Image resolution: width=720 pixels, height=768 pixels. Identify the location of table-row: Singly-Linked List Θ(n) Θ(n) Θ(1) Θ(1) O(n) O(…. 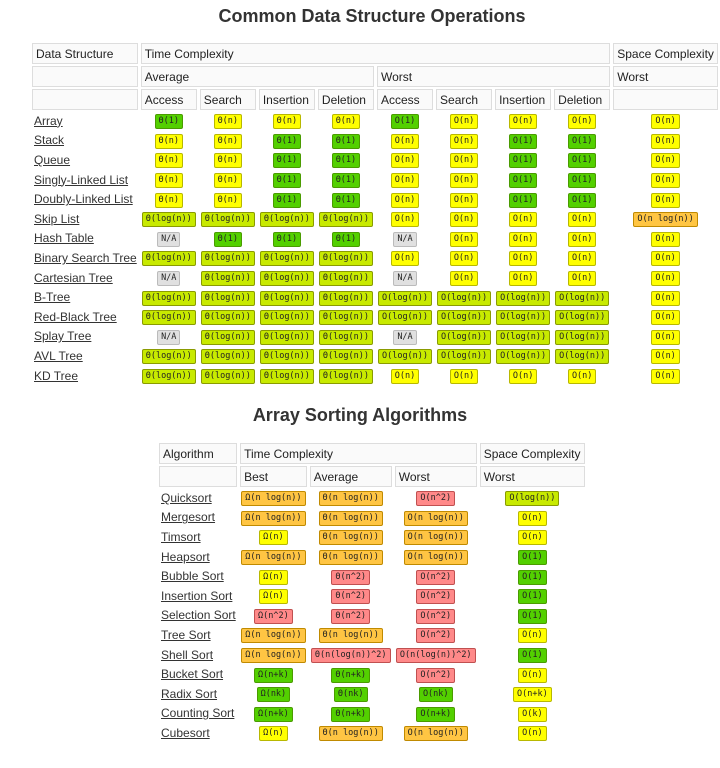
(375, 180).